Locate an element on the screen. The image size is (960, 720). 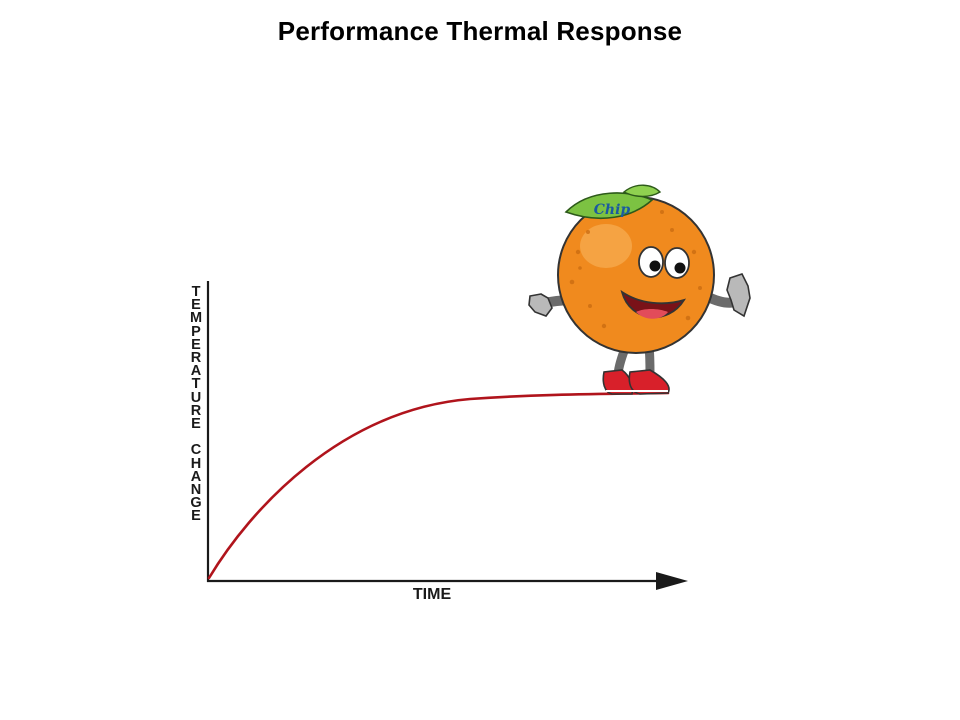
temperature-curve is located at coordinates (438, 485).